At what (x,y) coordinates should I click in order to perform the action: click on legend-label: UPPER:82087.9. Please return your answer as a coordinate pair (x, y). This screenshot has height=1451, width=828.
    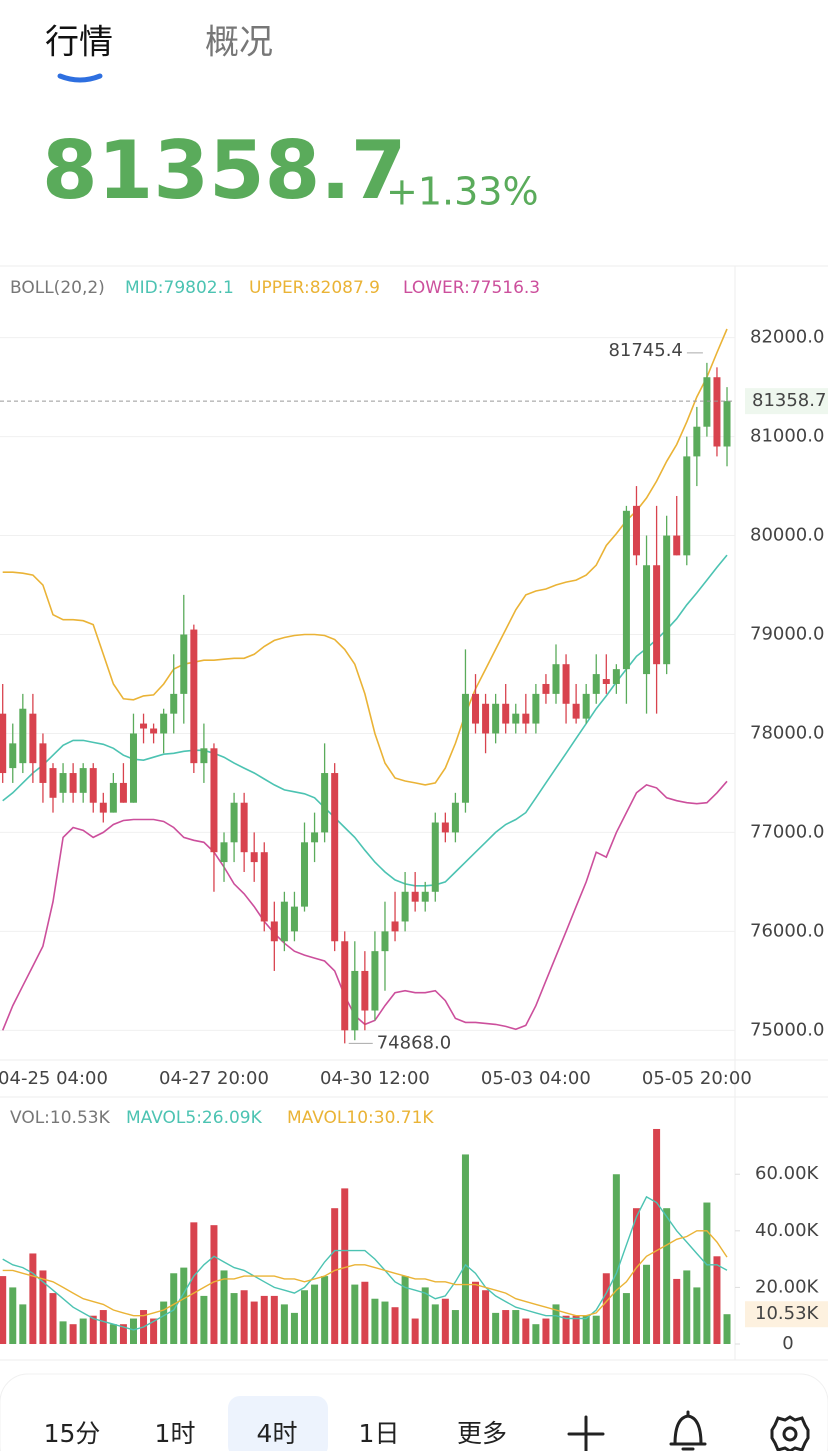
    Looking at the image, I should click on (314, 288).